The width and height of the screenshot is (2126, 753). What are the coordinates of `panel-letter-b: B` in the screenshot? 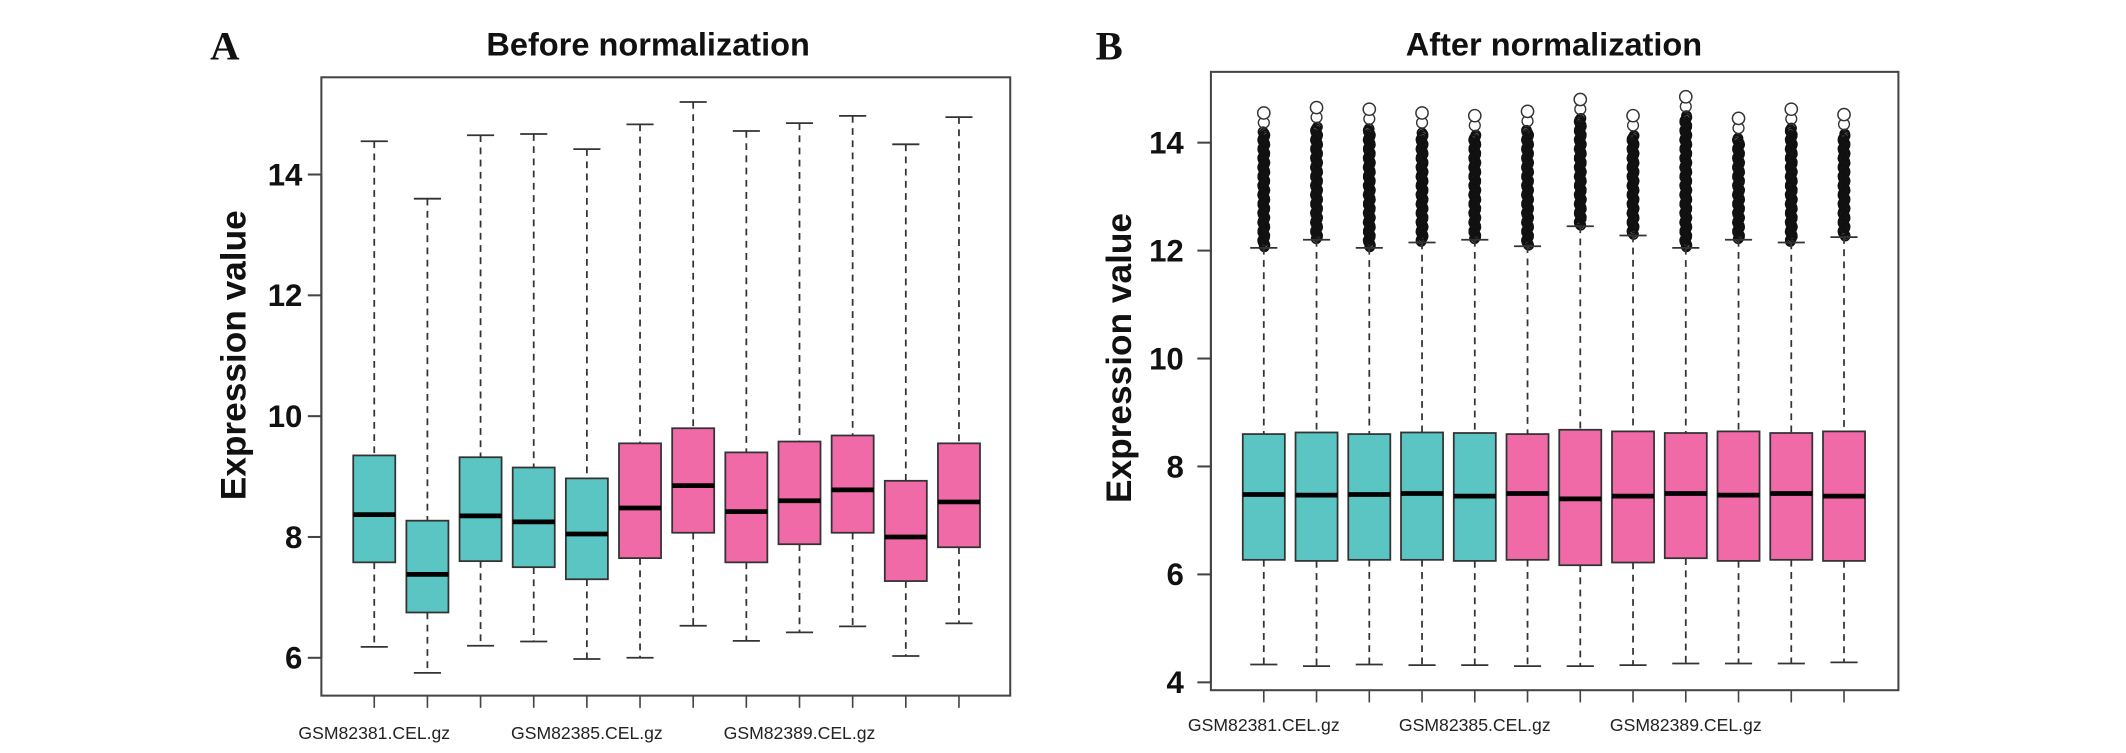 It's located at (1109, 46).